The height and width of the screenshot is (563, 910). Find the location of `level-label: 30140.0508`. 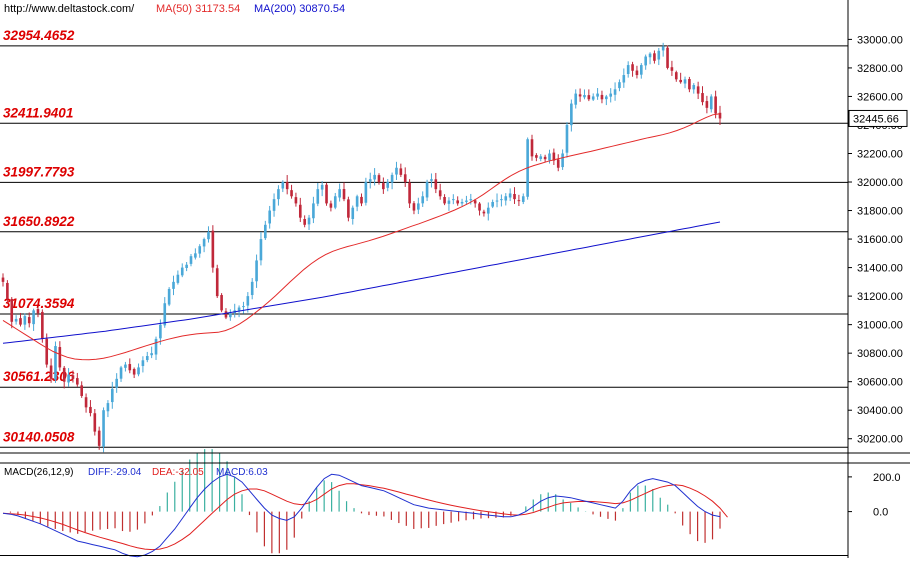

level-label: 30140.0508 is located at coordinates (39, 436).